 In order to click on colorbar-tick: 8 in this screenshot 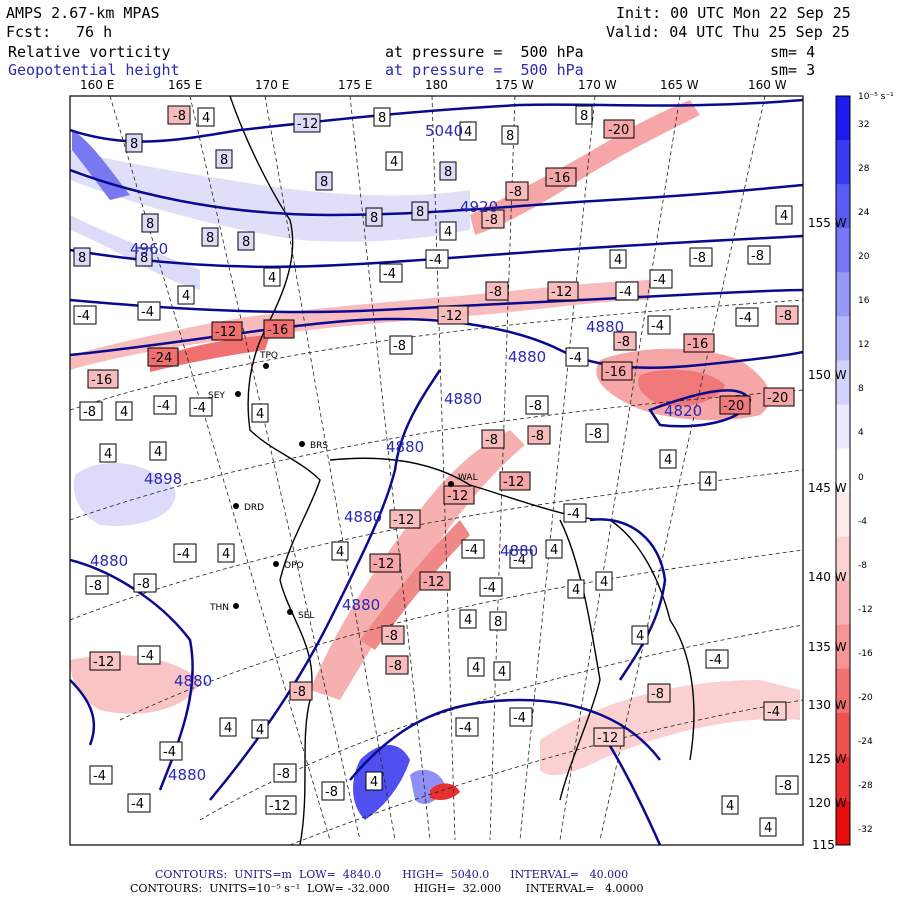, I will do `click(861, 389)`.